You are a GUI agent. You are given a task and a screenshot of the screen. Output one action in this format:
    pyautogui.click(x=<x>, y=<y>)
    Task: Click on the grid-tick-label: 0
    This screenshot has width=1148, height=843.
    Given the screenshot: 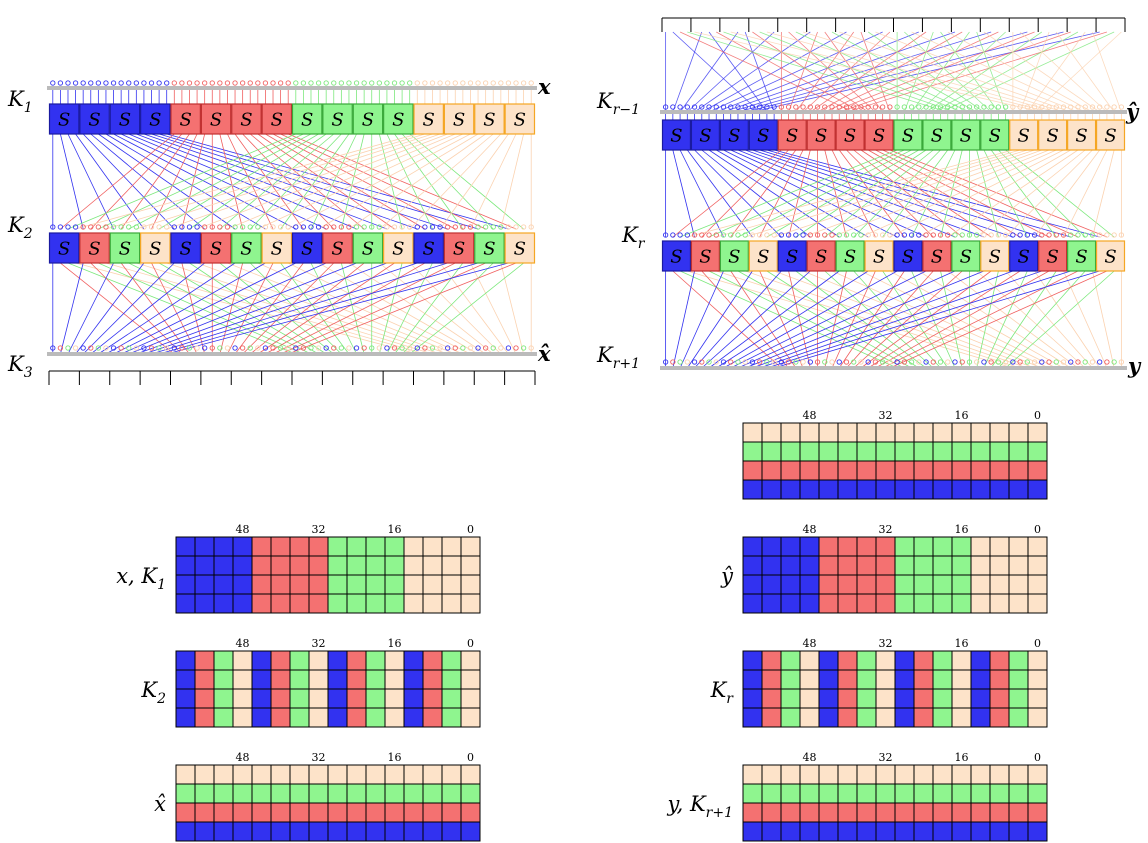 What is the action you would take?
    pyautogui.click(x=1037, y=643)
    